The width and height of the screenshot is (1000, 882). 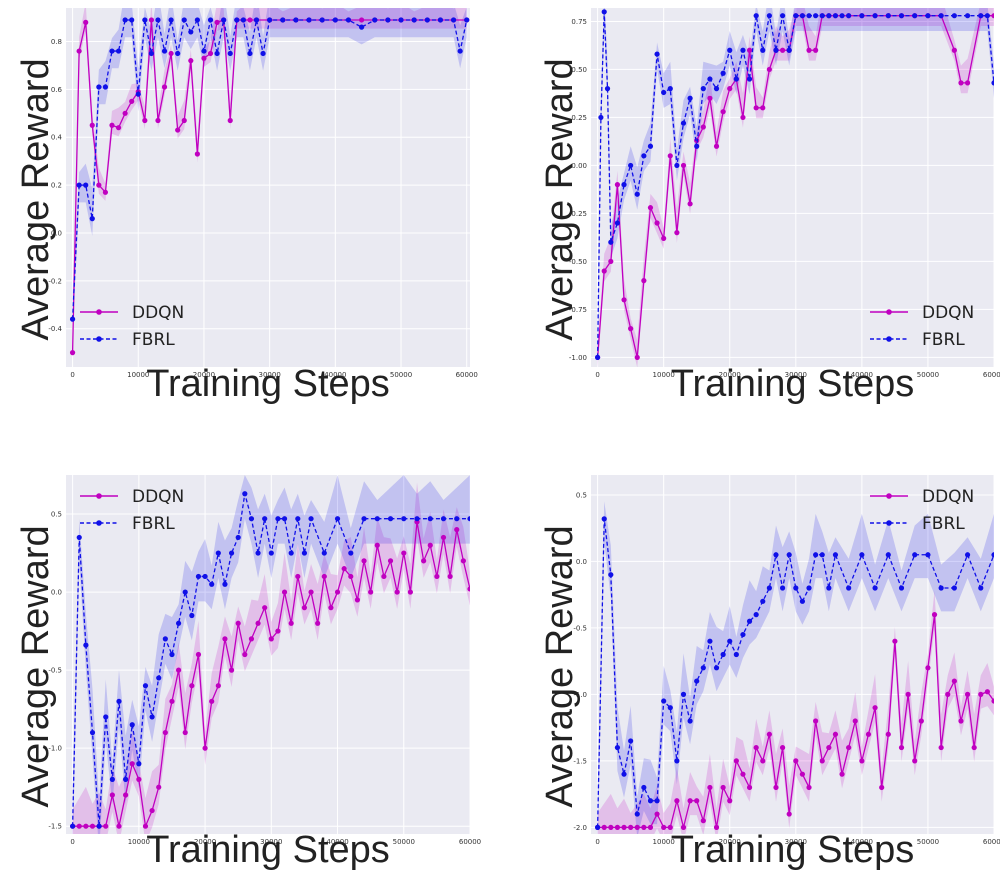 I want to click on y-tick-label: 0.6, so click(x=57, y=90).